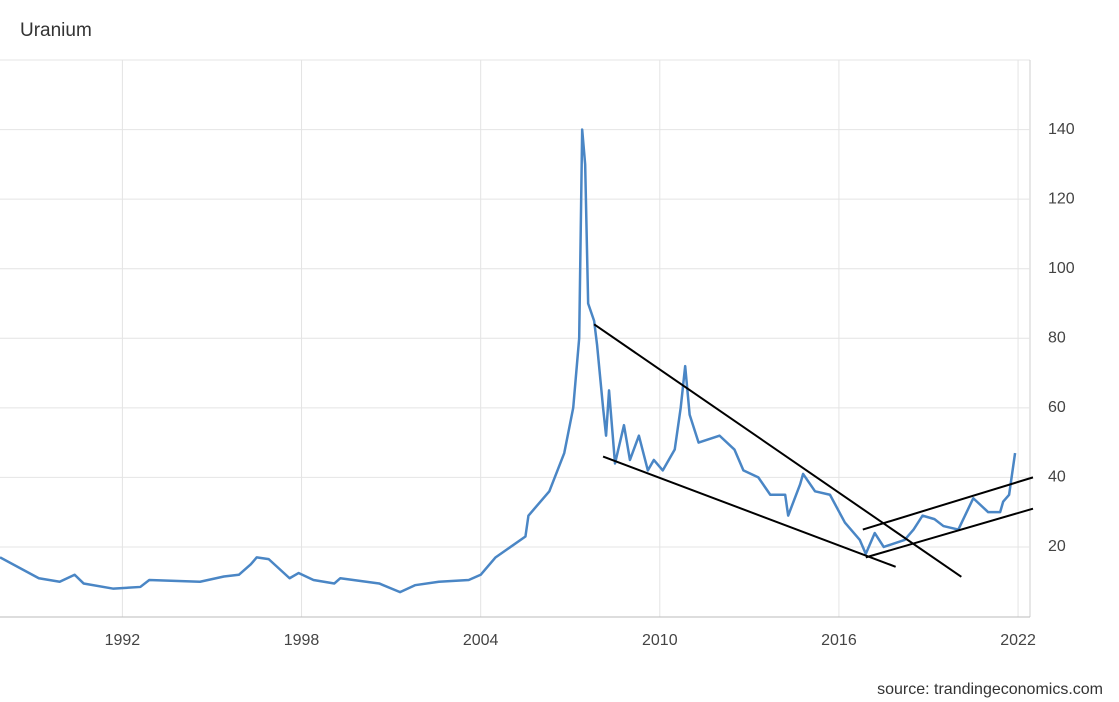  I want to click on x-tick-label: 1992, so click(123, 640).